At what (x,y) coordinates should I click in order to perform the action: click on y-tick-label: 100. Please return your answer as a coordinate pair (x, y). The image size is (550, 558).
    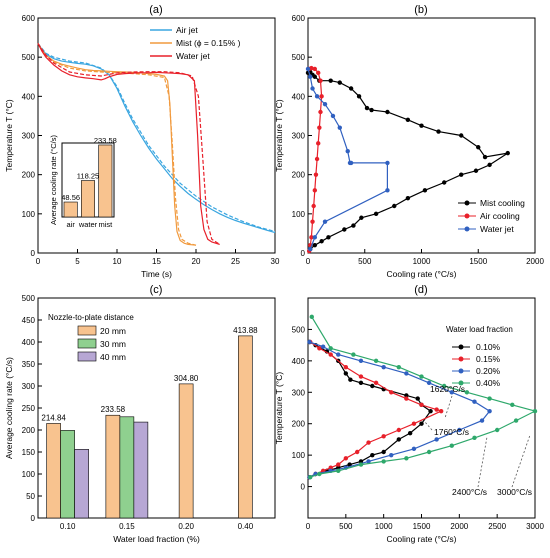
    Looking at the image, I should click on (29, 474).